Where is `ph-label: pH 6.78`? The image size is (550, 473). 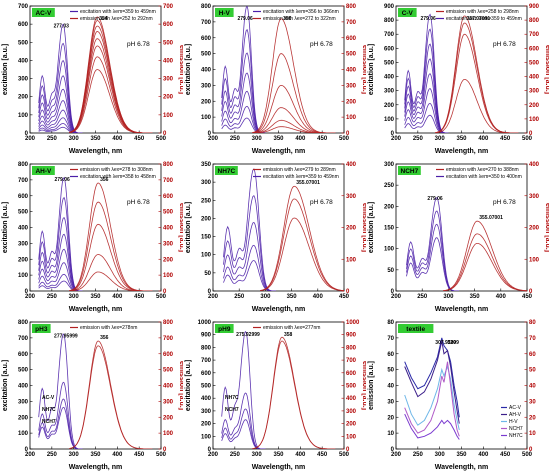 ph-label: pH 6.78 is located at coordinates (138, 44).